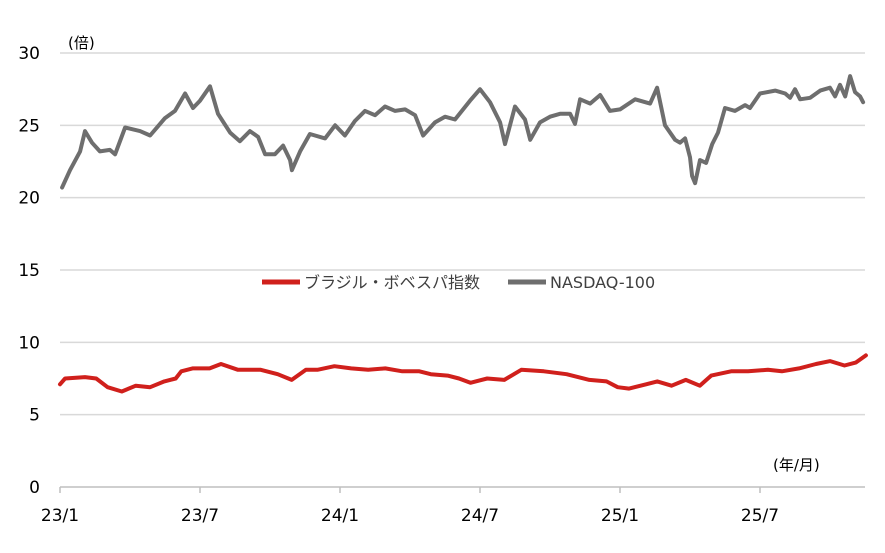  I want to click on y-axis-unit-label: (倍), so click(81, 43).